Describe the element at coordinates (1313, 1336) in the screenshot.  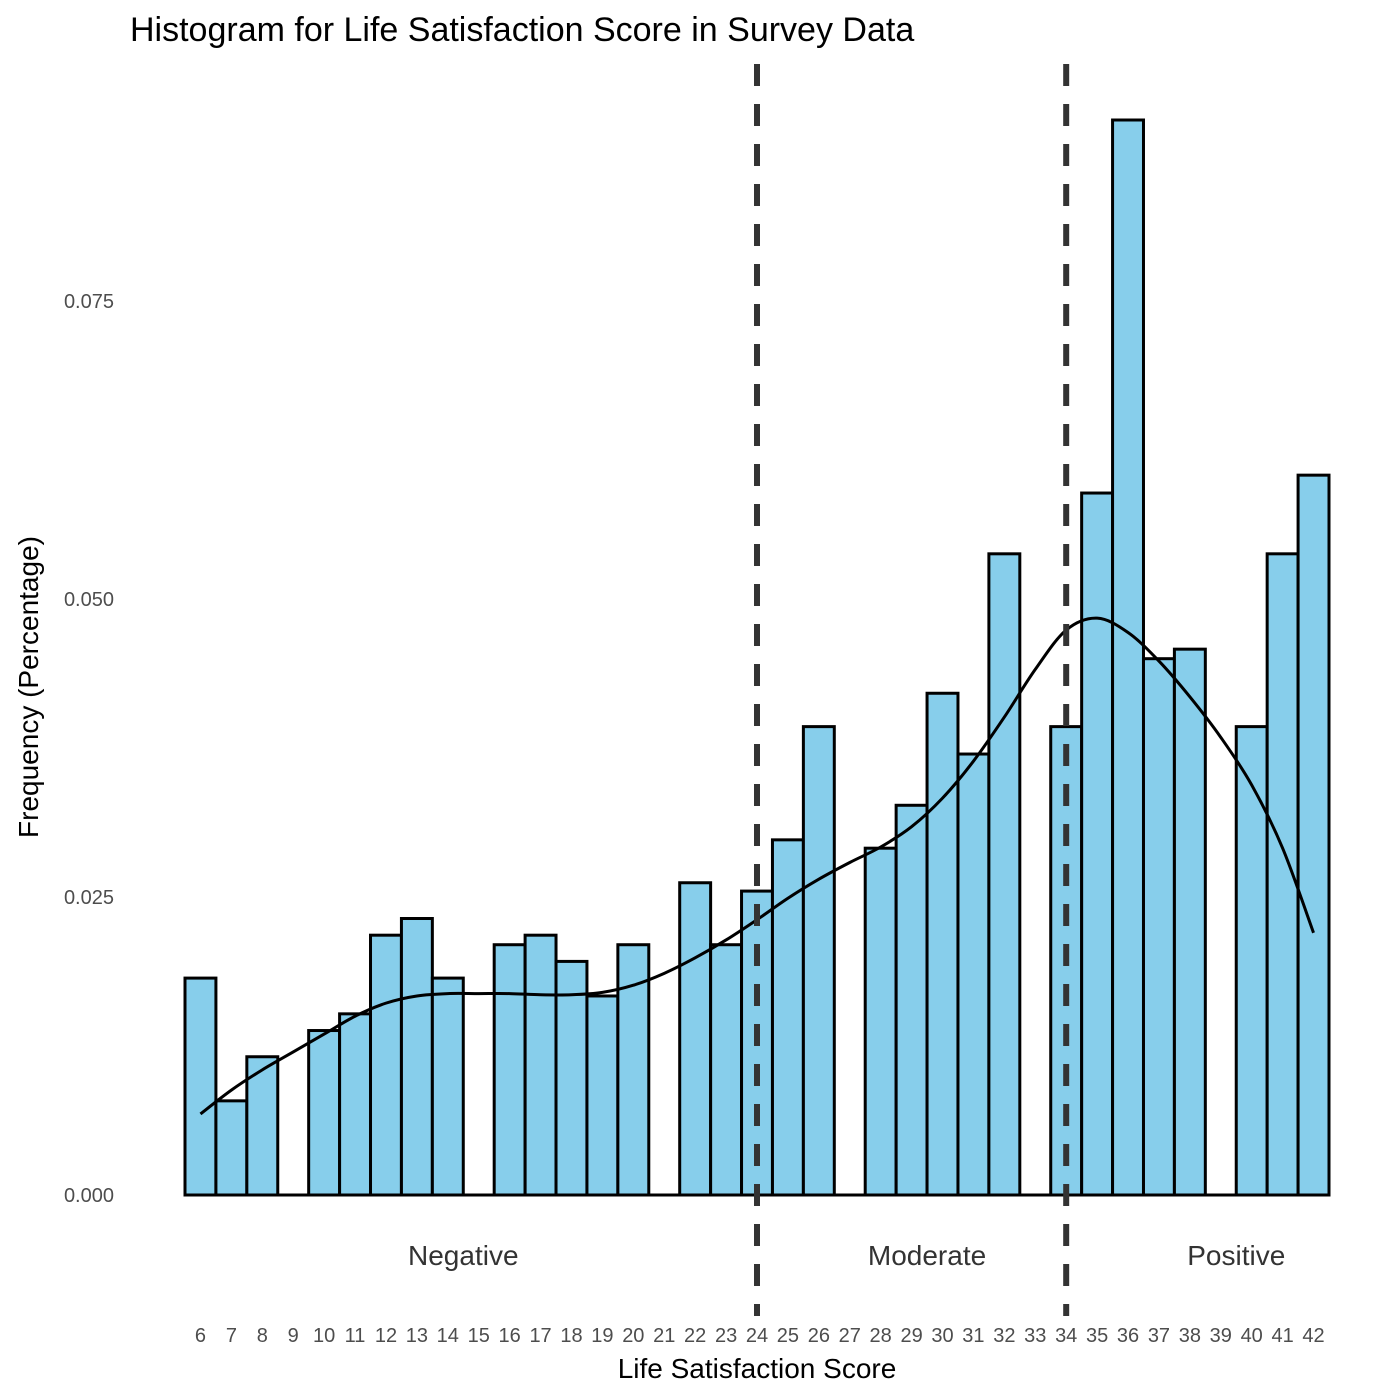
I see `x-tick-label: 42` at that location.